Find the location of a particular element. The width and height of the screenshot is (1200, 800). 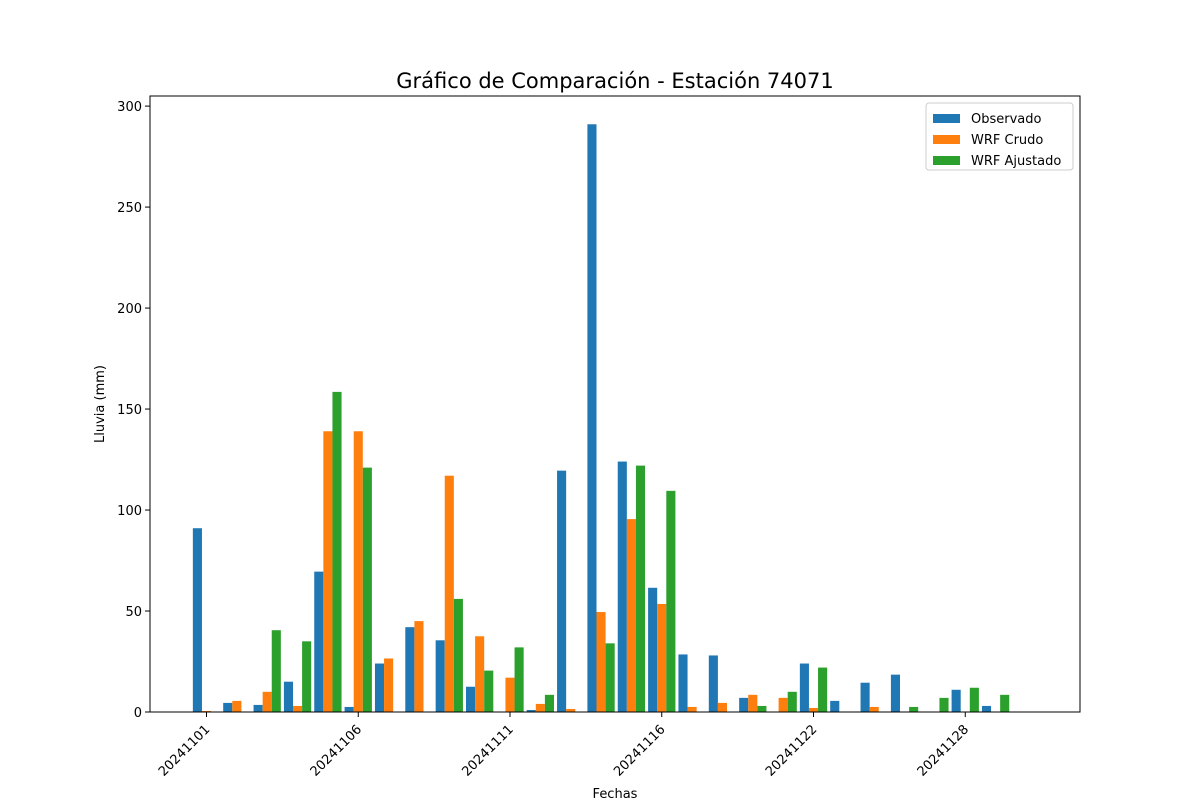

legend-box is located at coordinates (999, 136).